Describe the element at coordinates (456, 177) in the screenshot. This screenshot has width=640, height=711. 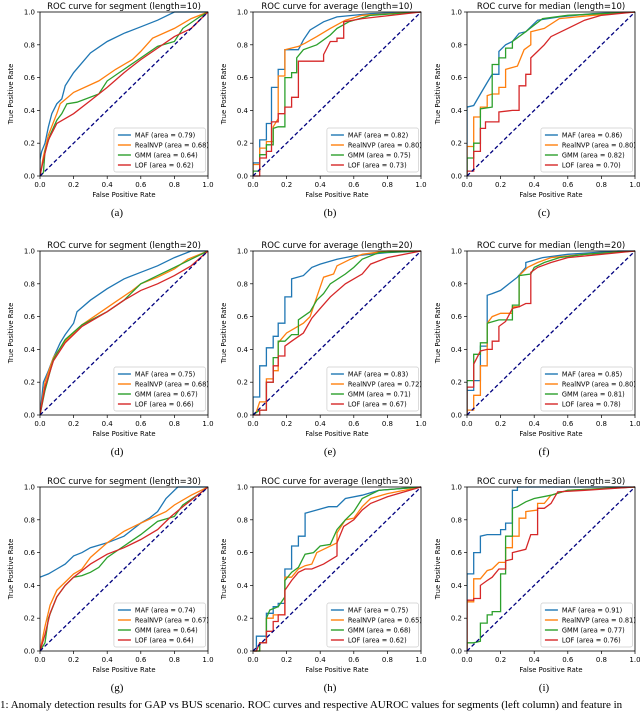
I see `y-tick-label: 0.0` at that location.